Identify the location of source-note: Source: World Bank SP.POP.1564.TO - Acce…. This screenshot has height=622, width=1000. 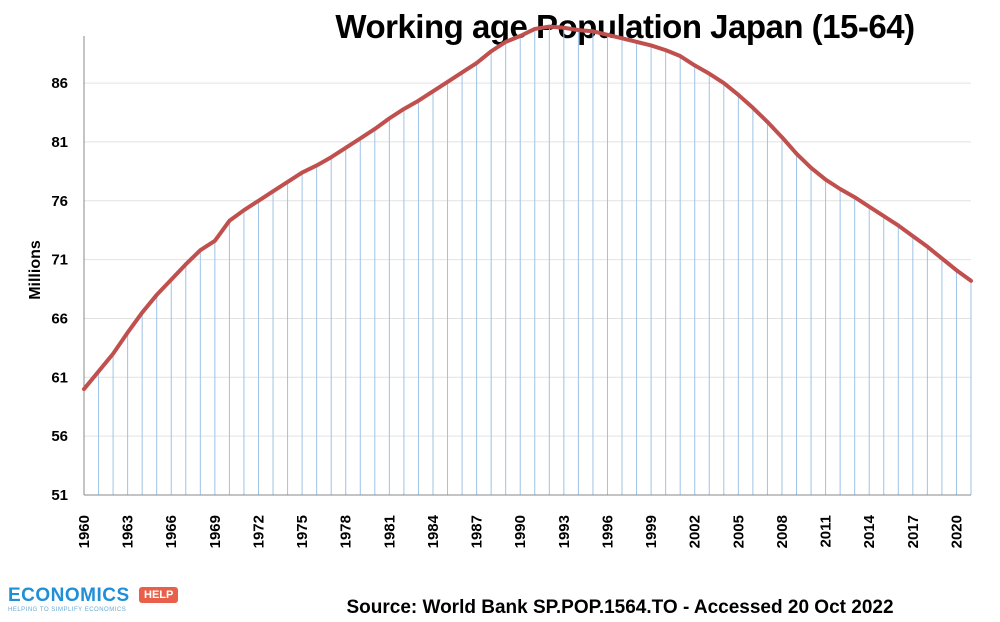
(620, 607).